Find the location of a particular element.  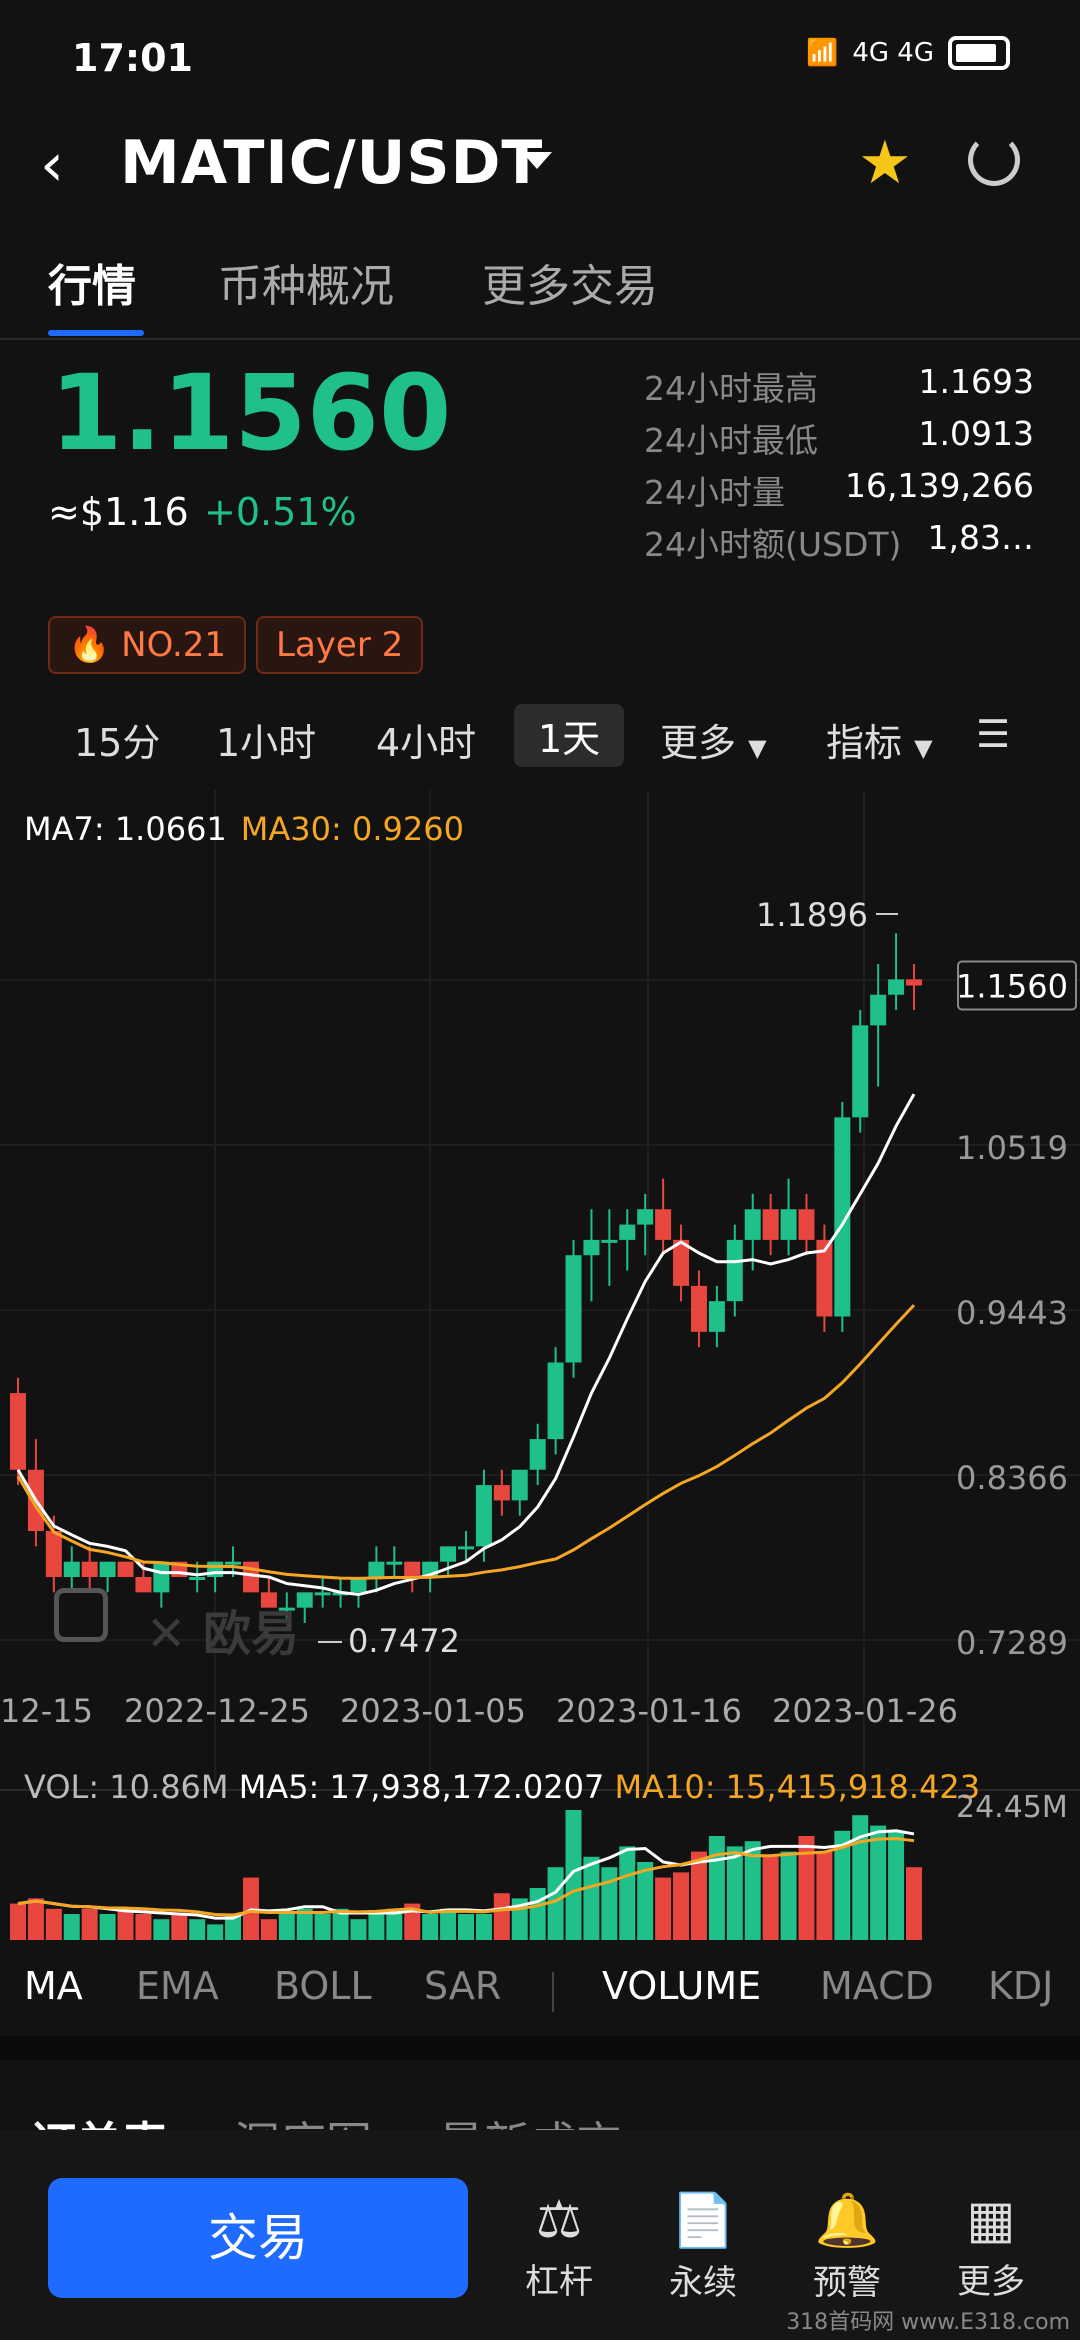

pair-title: MATIC/USDT is located at coordinates (332, 163).